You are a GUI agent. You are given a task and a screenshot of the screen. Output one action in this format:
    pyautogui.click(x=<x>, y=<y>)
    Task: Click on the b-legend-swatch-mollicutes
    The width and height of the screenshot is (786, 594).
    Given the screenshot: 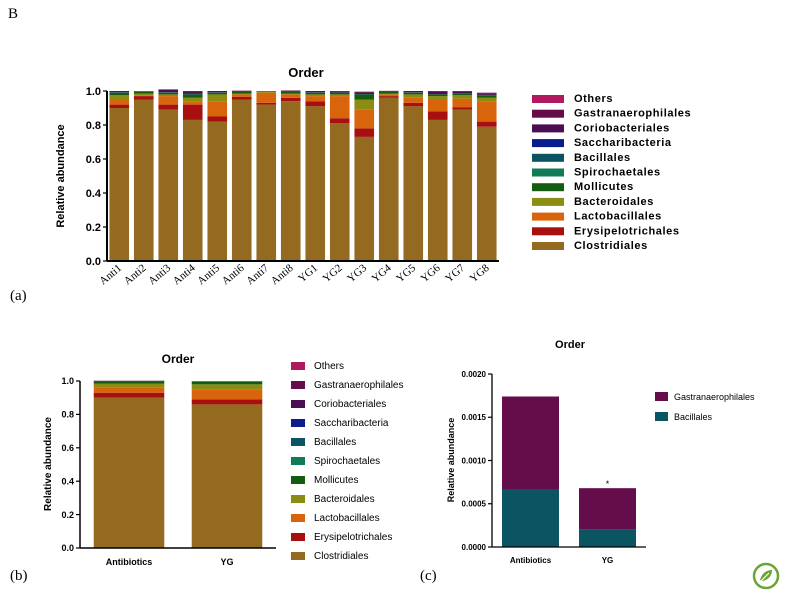 What is the action you would take?
    pyautogui.click(x=298, y=480)
    